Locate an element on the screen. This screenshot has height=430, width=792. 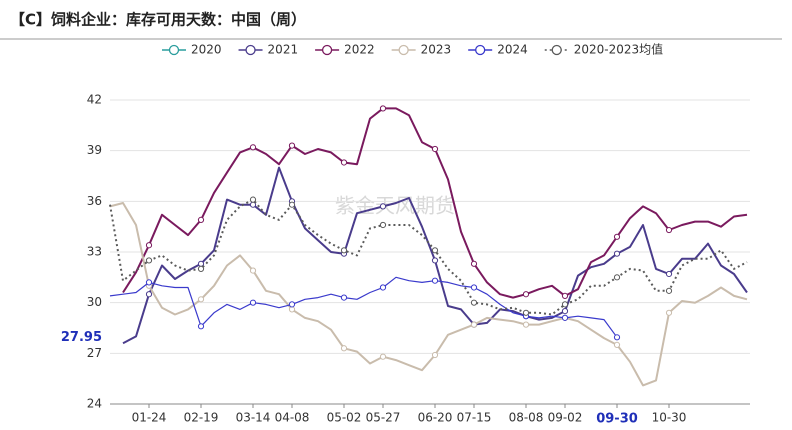
crosshair-y-label: 27.95 is located at coordinates (81, 337).